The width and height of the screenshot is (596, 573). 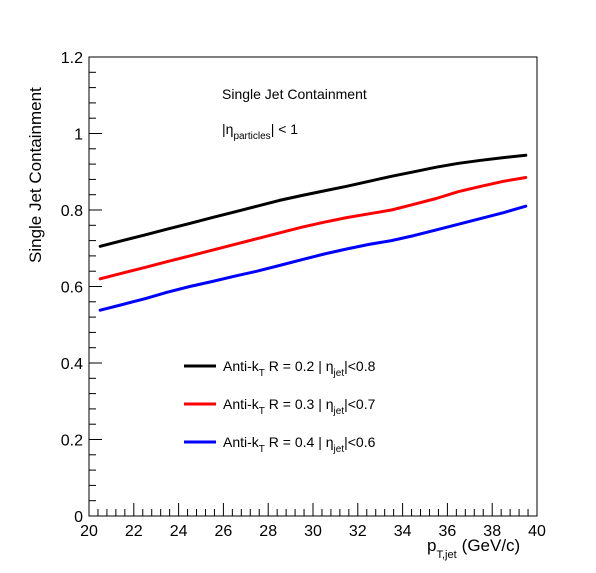 What do you see at coordinates (72, 288) in the screenshot?
I see `y-tick-label: 0.6` at bounding box center [72, 288].